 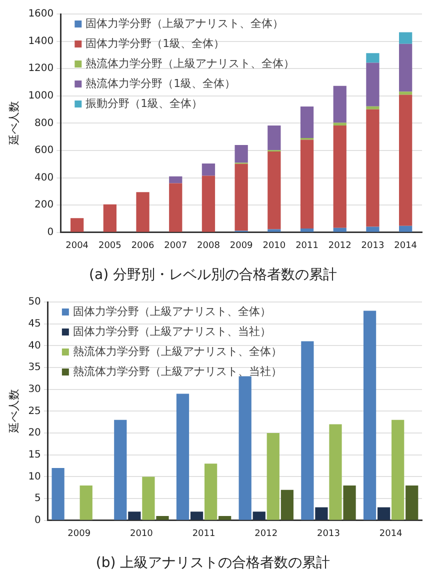 I want to click on x-tick-label: 2007, so click(x=176, y=246).